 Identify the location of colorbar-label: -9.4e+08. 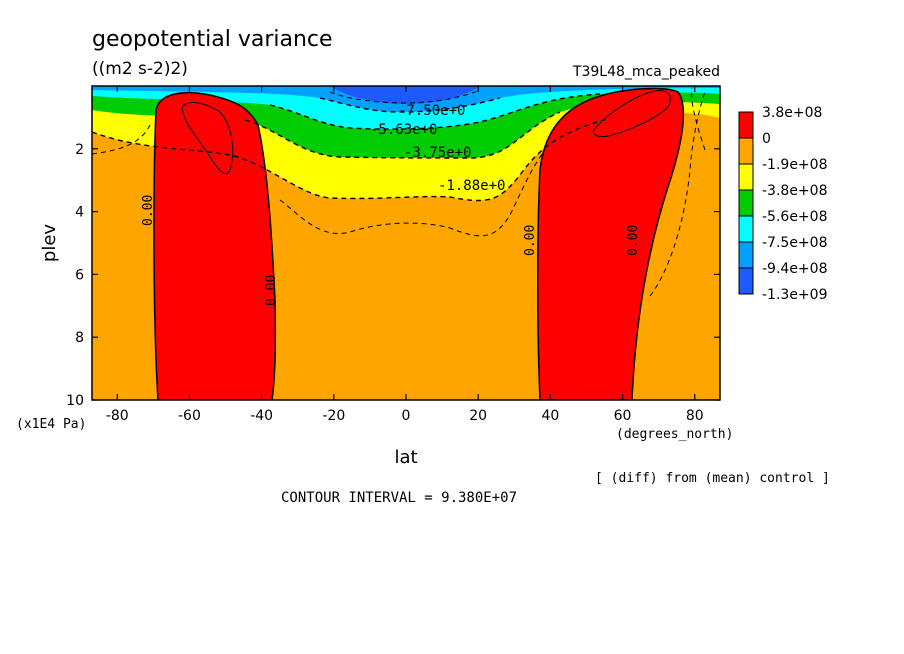
(794, 269).